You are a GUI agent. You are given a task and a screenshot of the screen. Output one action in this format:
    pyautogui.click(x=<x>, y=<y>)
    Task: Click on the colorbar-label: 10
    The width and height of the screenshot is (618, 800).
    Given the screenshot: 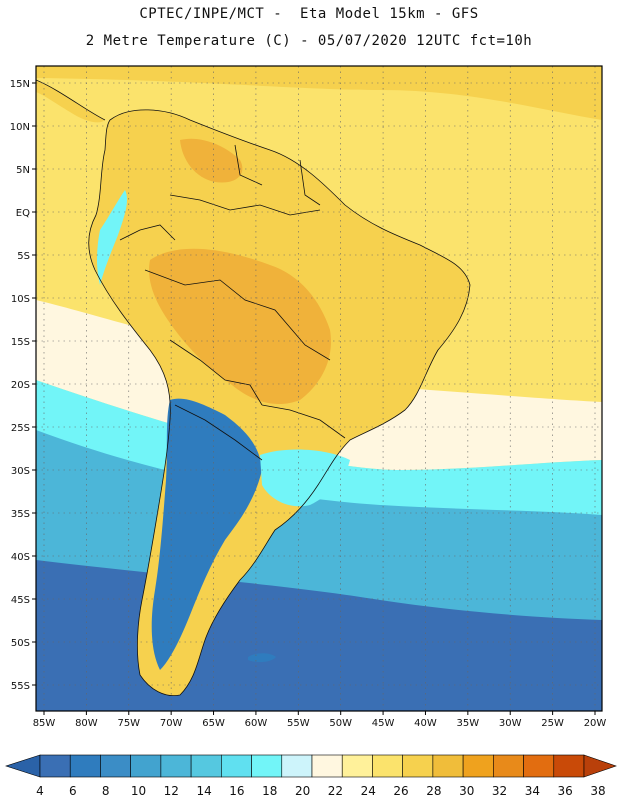 What is the action you would take?
    pyautogui.click(x=138, y=791)
    